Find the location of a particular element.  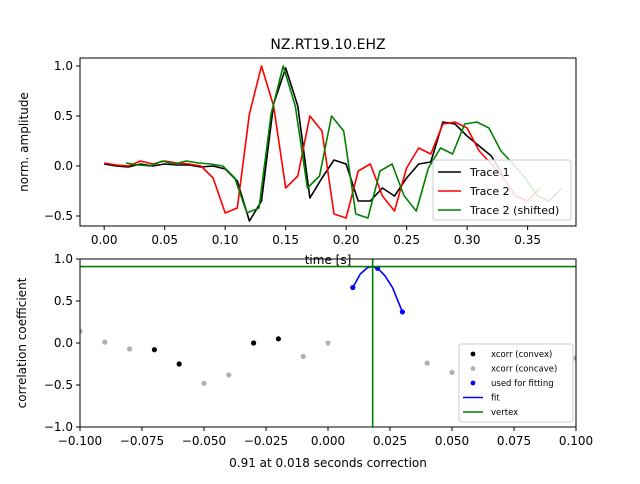

x-tick-label: −0.075 is located at coordinates (142, 441).